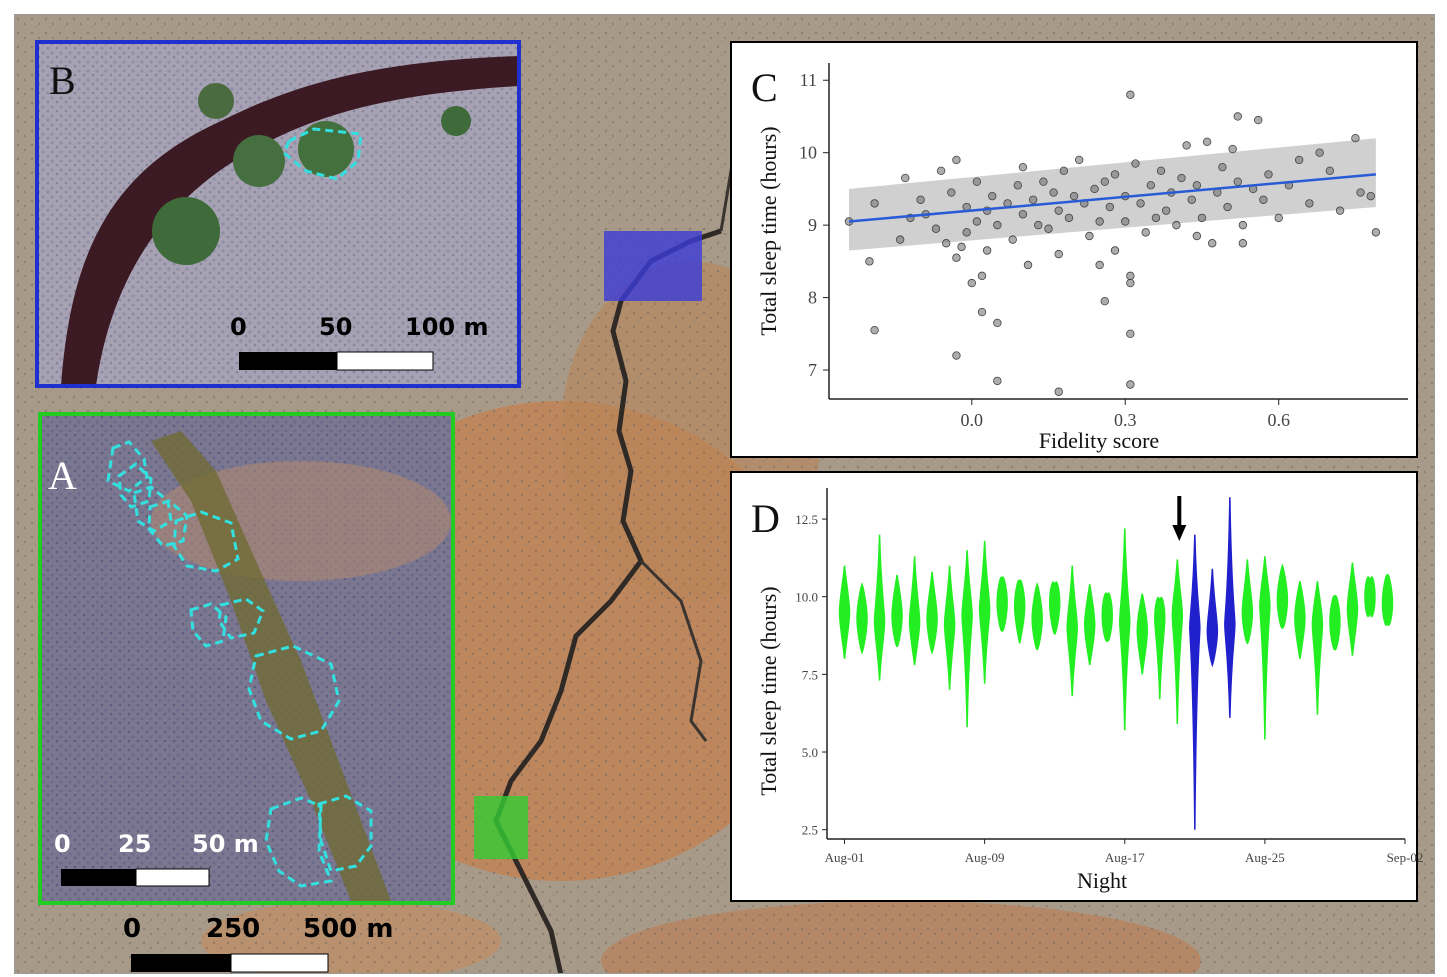  I want to click on panel-b-outline, so click(322, 154).